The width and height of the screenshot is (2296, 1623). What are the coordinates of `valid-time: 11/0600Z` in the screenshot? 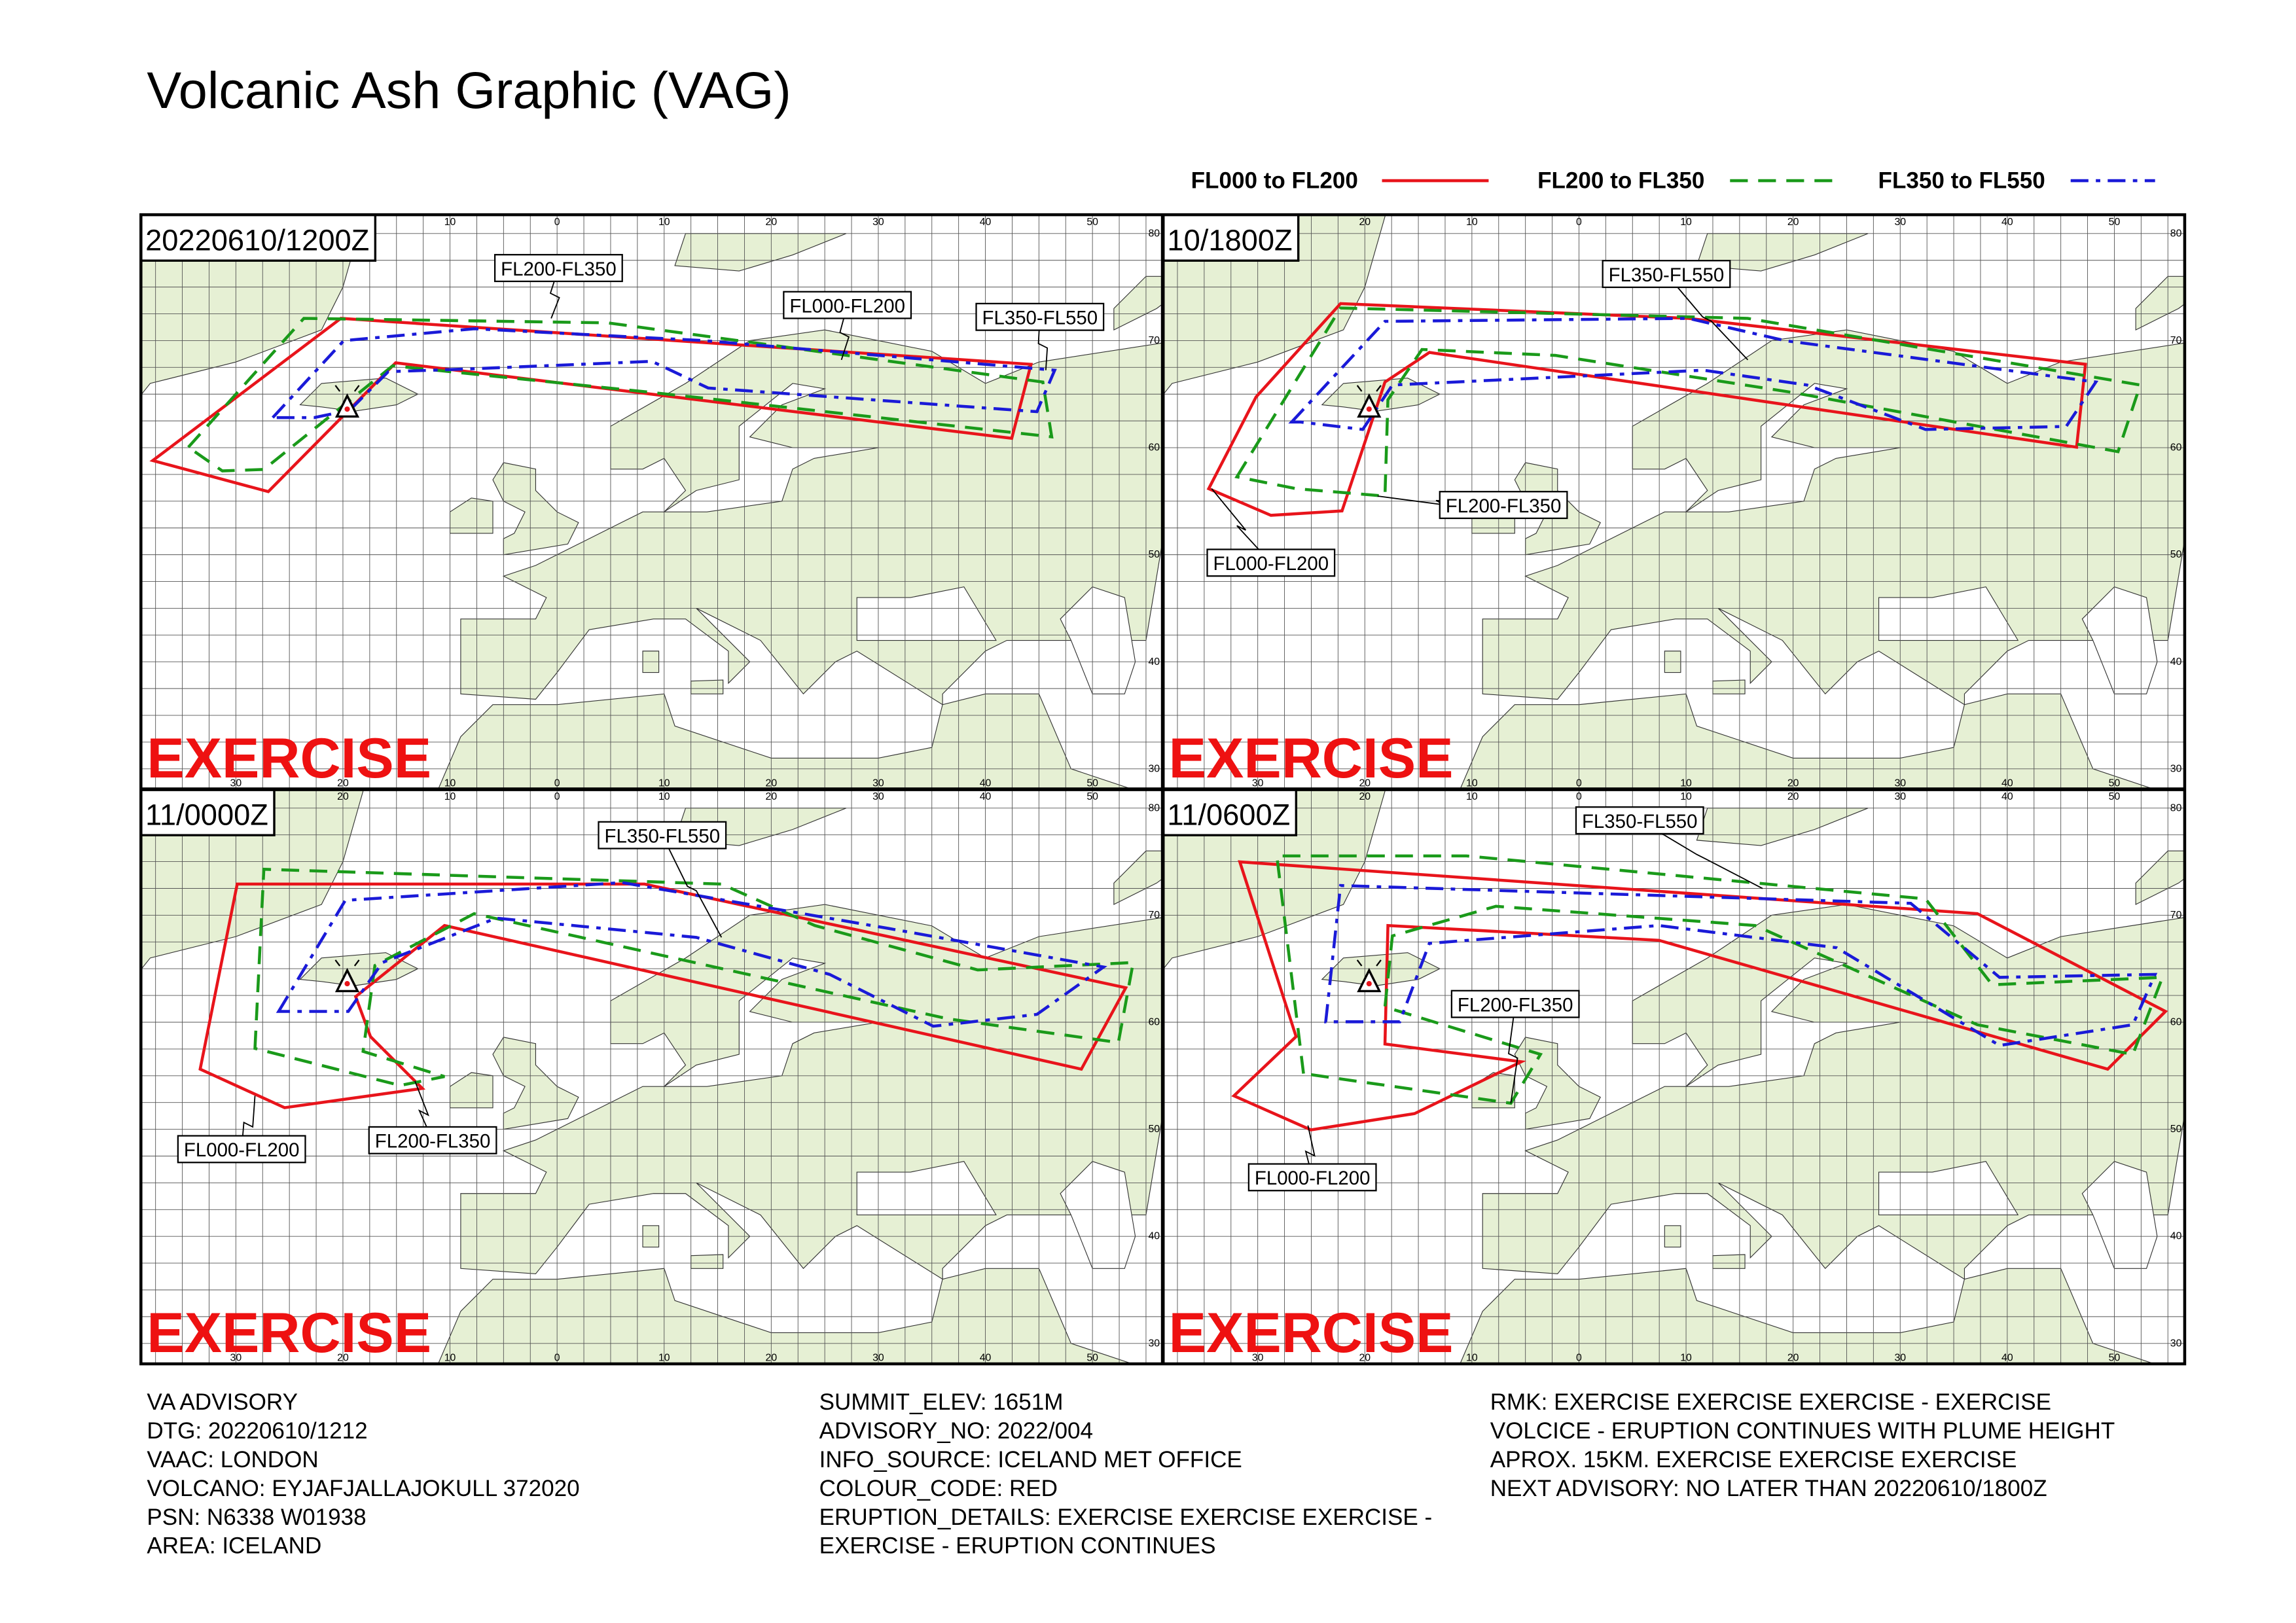 It's located at (1228, 815).